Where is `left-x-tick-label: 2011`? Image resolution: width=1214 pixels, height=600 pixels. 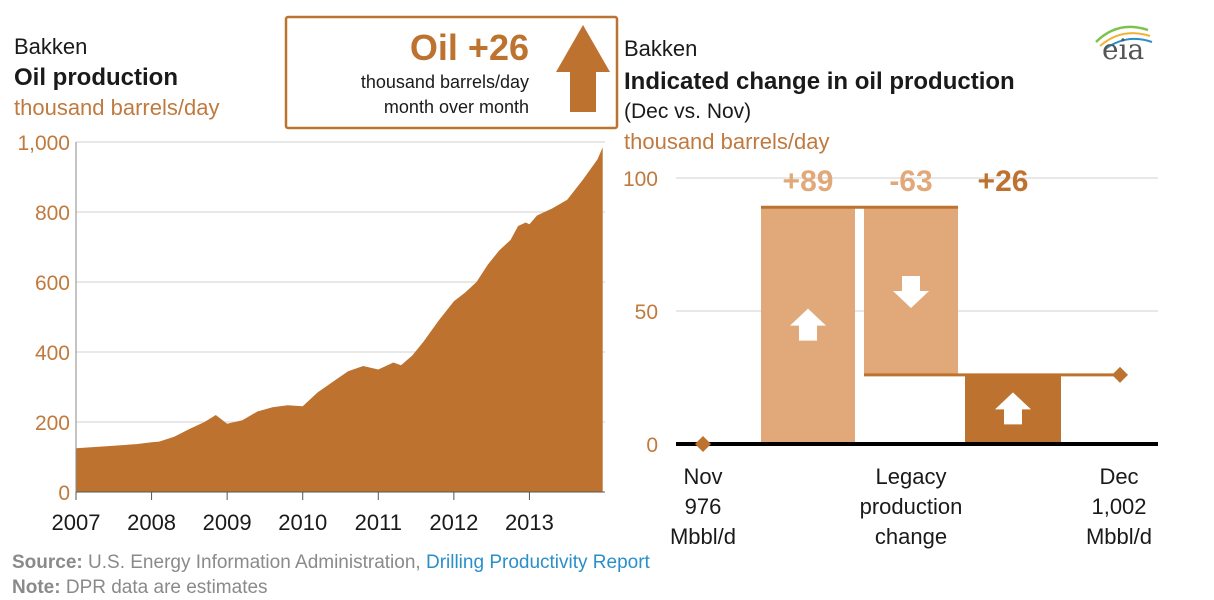 left-x-tick-label: 2011 is located at coordinates (378, 522).